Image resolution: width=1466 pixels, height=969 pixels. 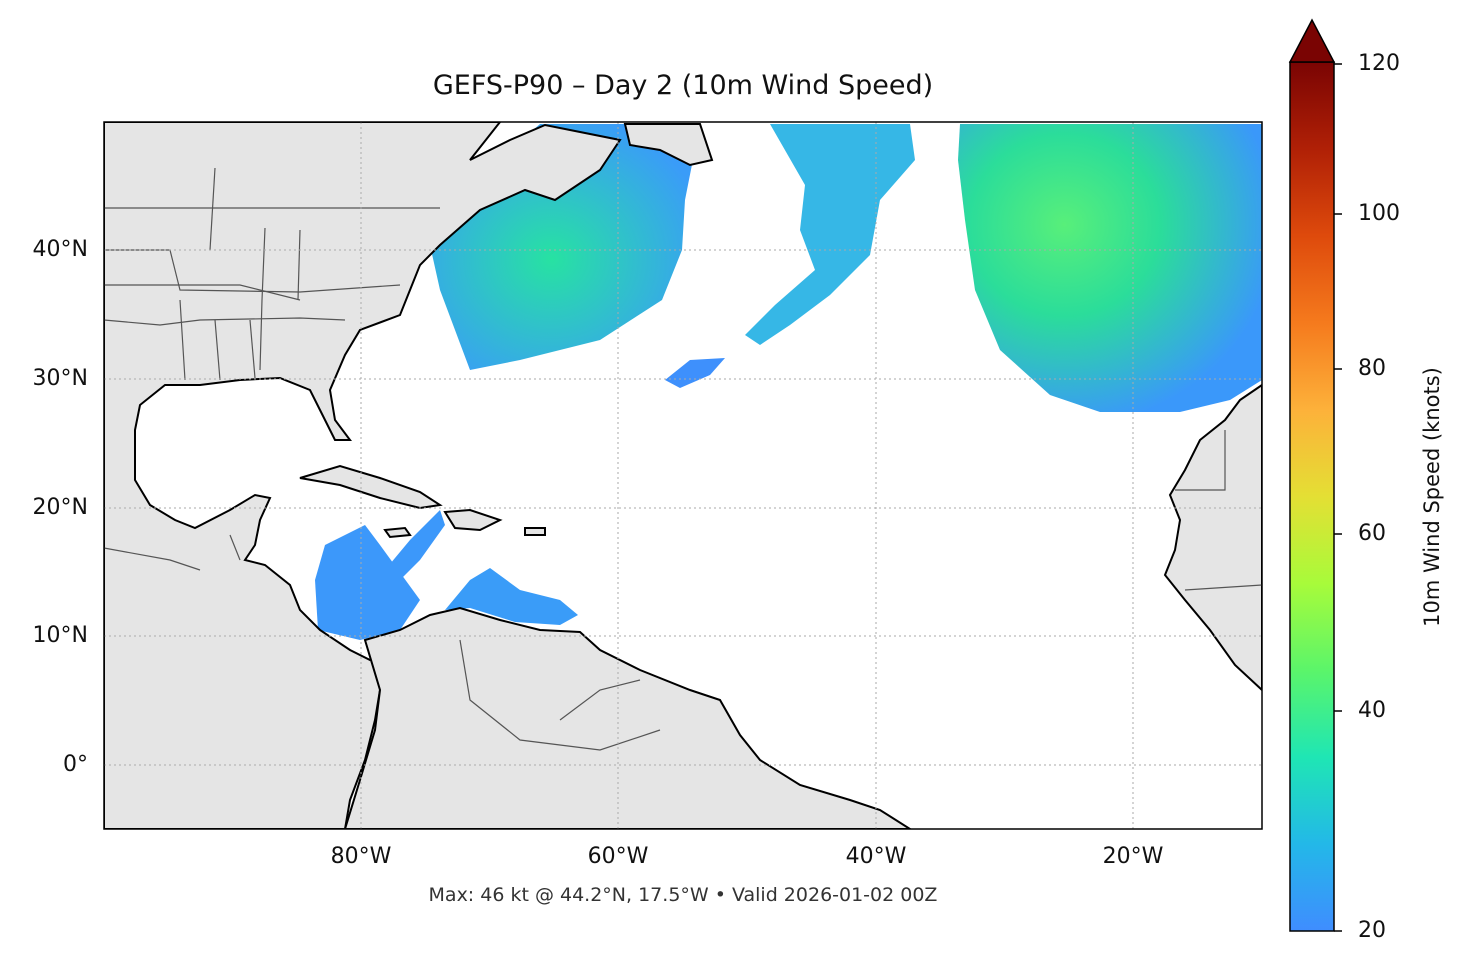 What do you see at coordinates (397, 532) in the screenshot?
I see `jamaica` at bounding box center [397, 532].